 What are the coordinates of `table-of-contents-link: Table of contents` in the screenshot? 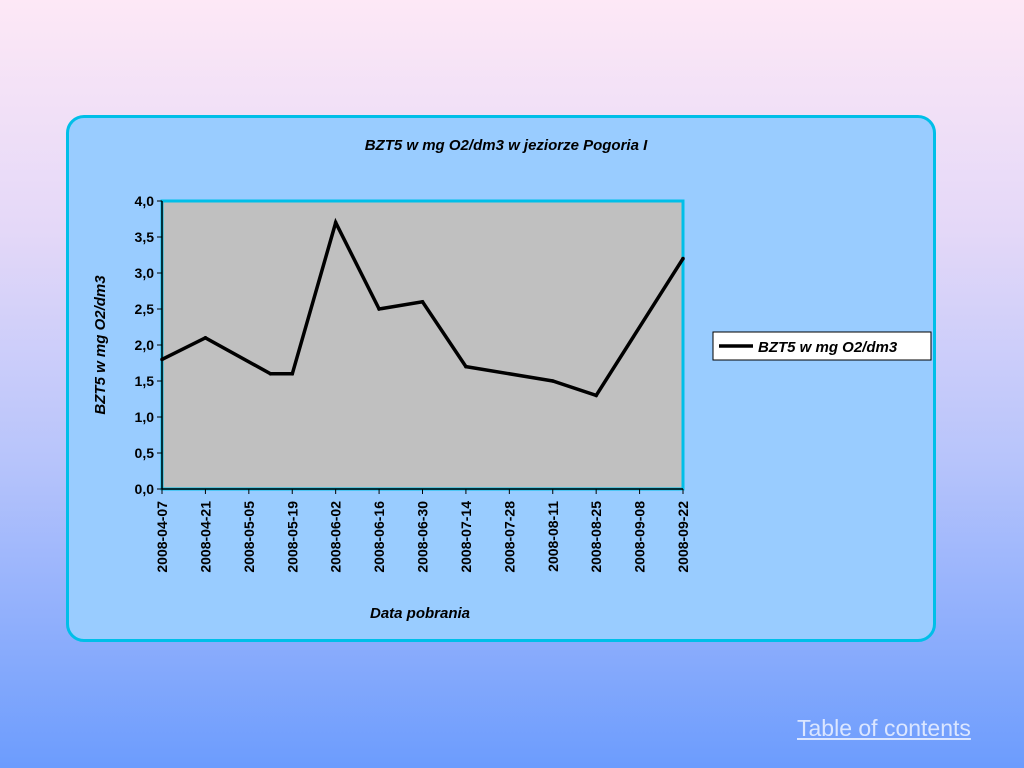 It's located at (884, 728).